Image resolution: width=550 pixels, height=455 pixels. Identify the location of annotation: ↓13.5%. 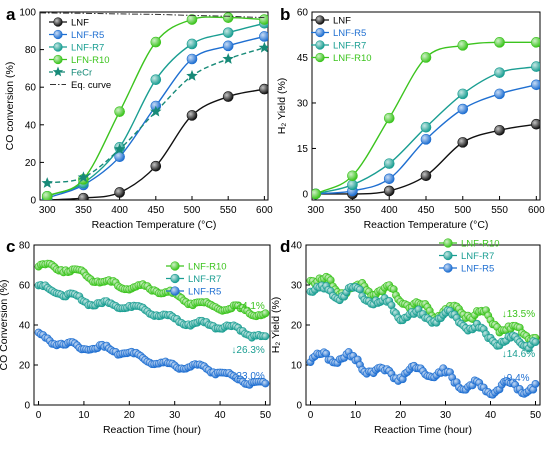
(518, 314).